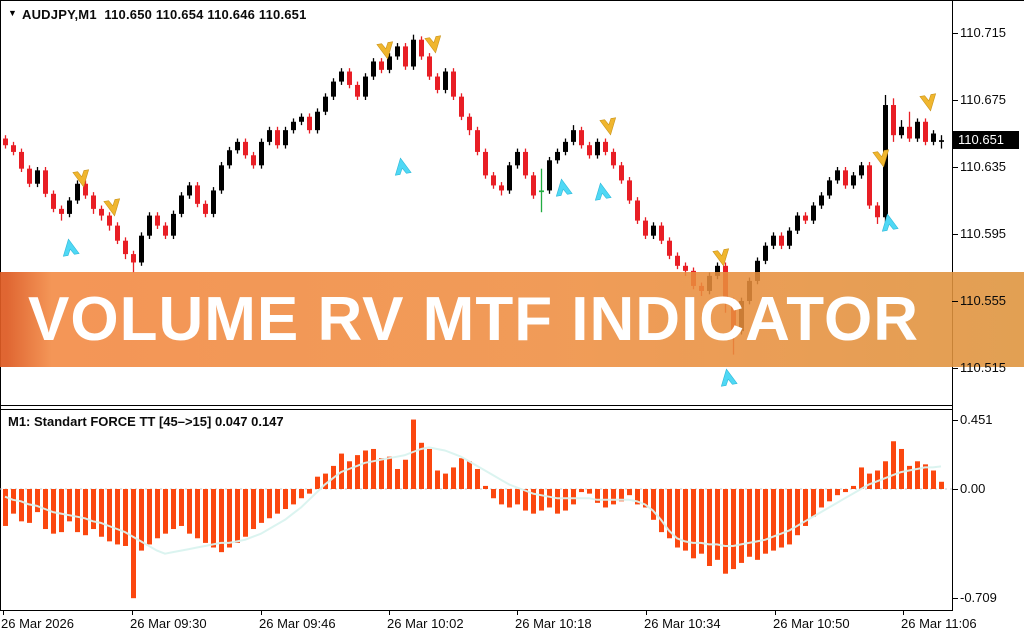 This screenshot has width=1024, height=640. Describe the element at coordinates (955, 489) in the screenshot. I see `indicator-axis-tick` at that location.